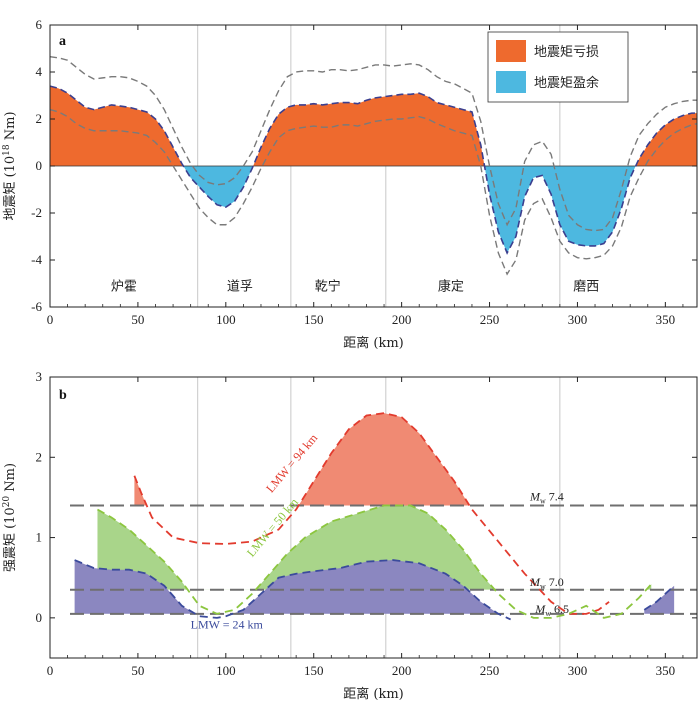  I want to click on y-tick-label: -2, so click(36, 212).